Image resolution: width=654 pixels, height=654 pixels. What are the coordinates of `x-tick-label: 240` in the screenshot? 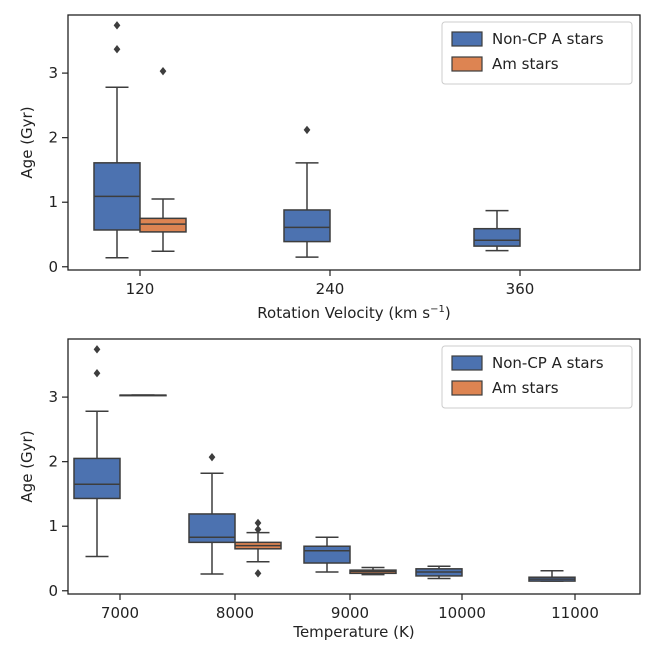 It's located at (330, 289).